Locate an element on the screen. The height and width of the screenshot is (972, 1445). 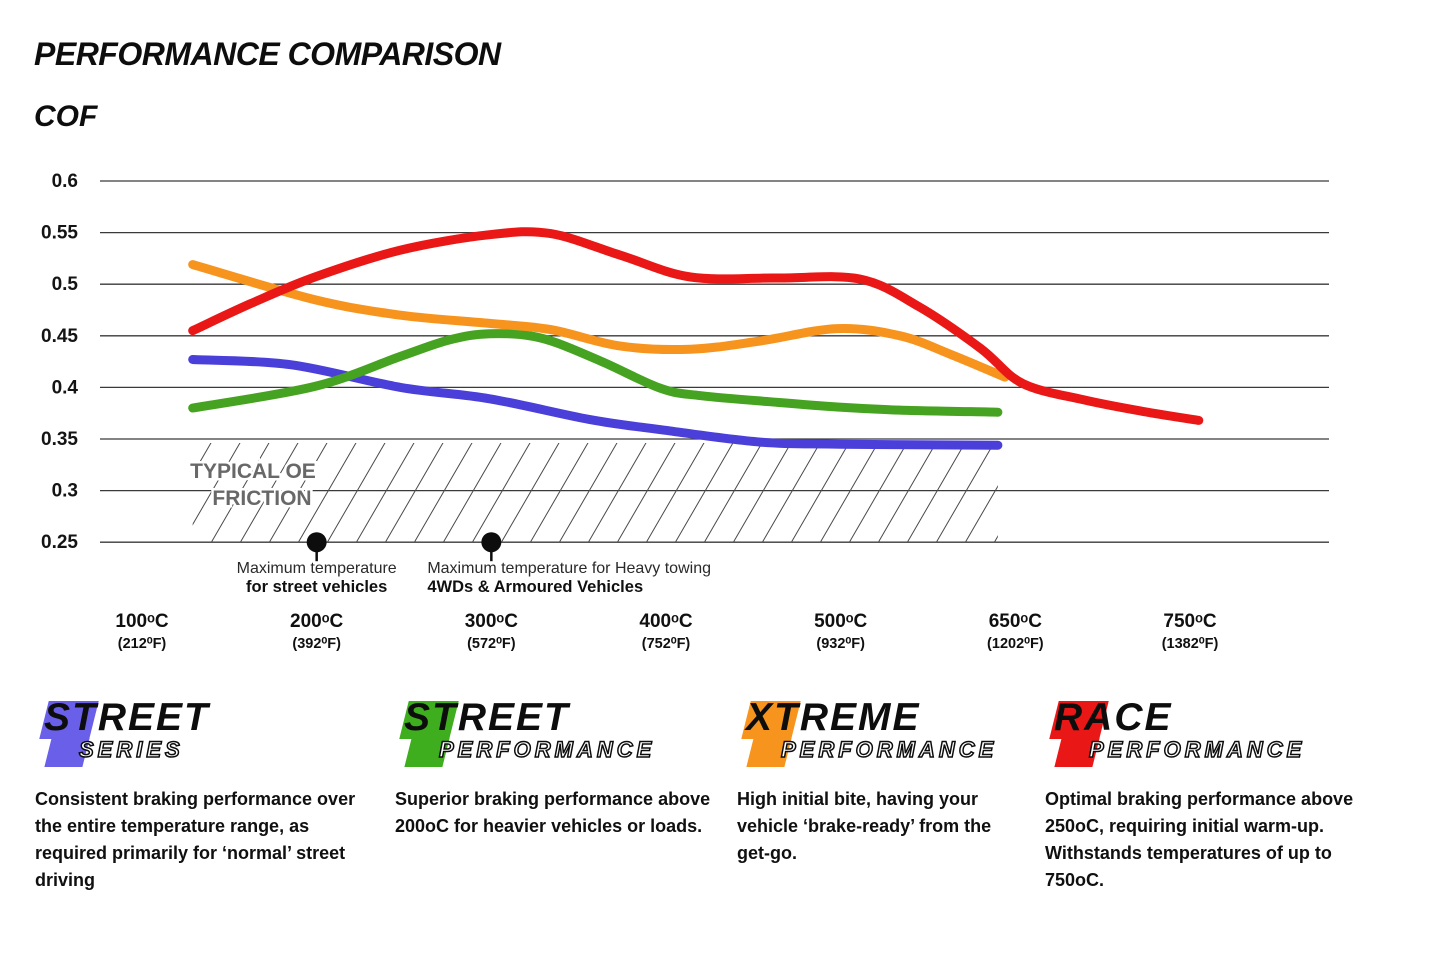
y-tick-label: 0.4 is located at coordinates (65, 387).